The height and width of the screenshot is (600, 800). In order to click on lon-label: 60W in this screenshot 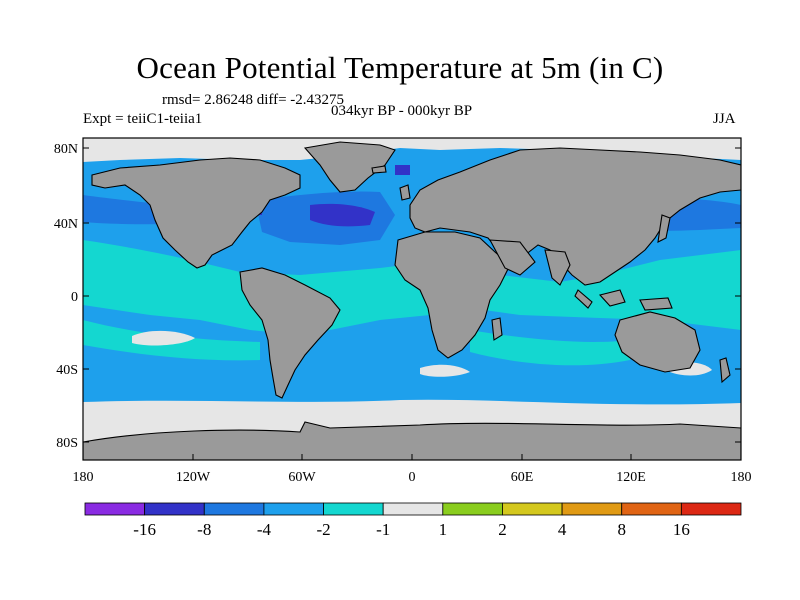, I will do `click(302, 477)`.